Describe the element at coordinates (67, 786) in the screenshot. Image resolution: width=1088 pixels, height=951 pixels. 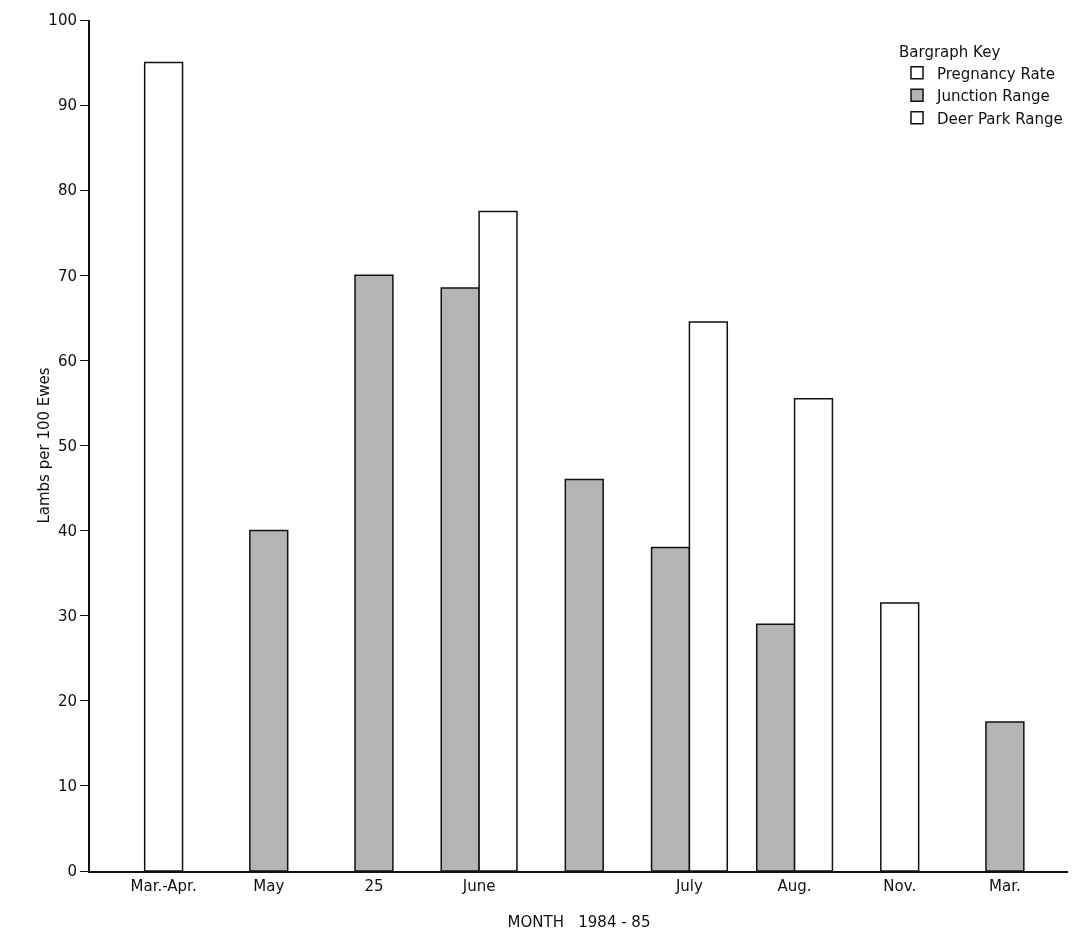
I see `y-tick-label: 10` at that location.